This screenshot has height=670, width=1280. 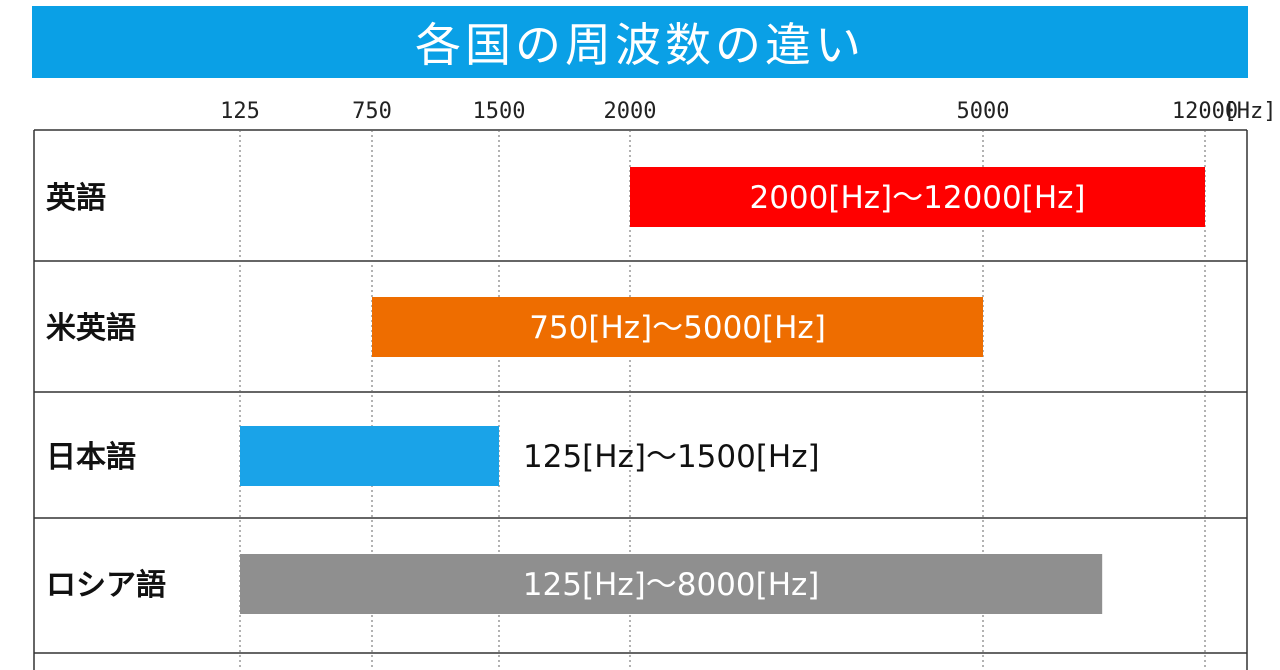 I want to click on row-label: 日本語, so click(x=91, y=457).